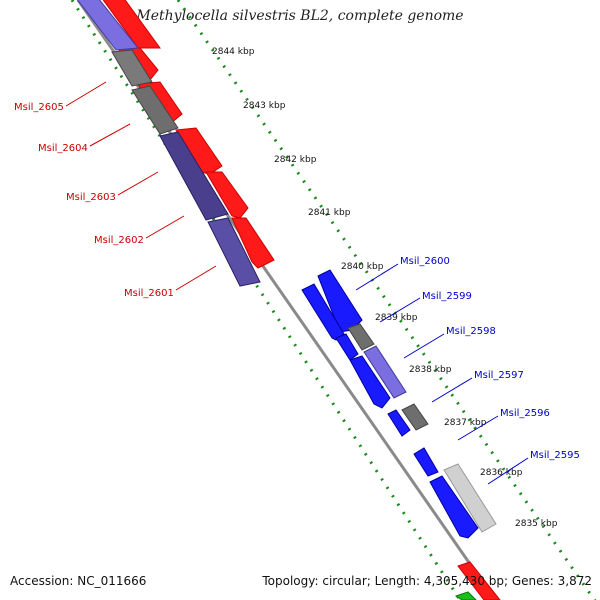 The image size is (600, 600). I want to click on gene-label: Msil_2604, so click(63, 148).